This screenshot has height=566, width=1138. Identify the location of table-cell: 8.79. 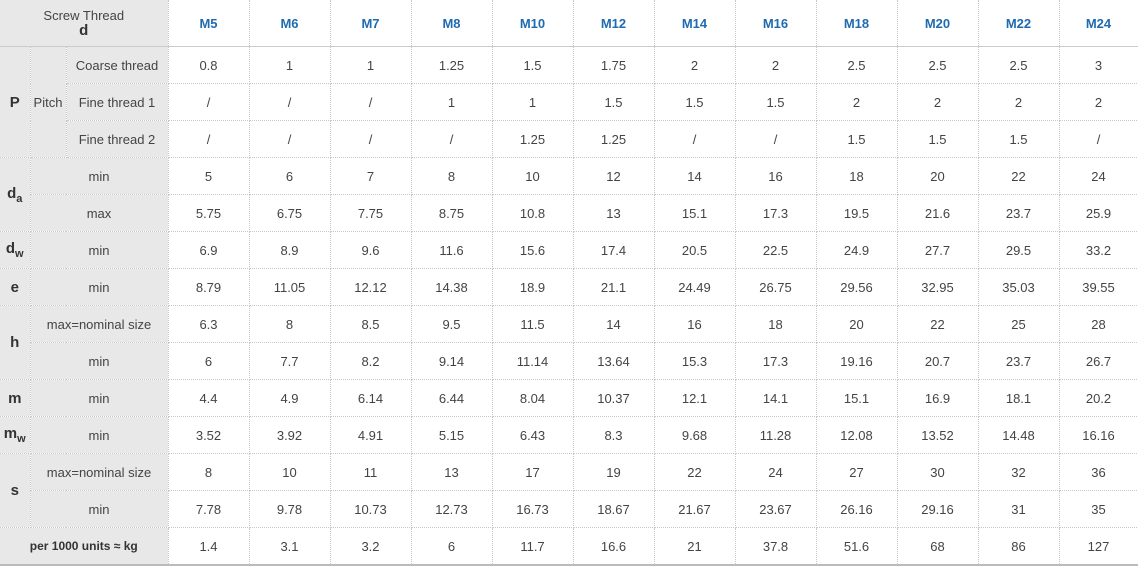
(209, 287).